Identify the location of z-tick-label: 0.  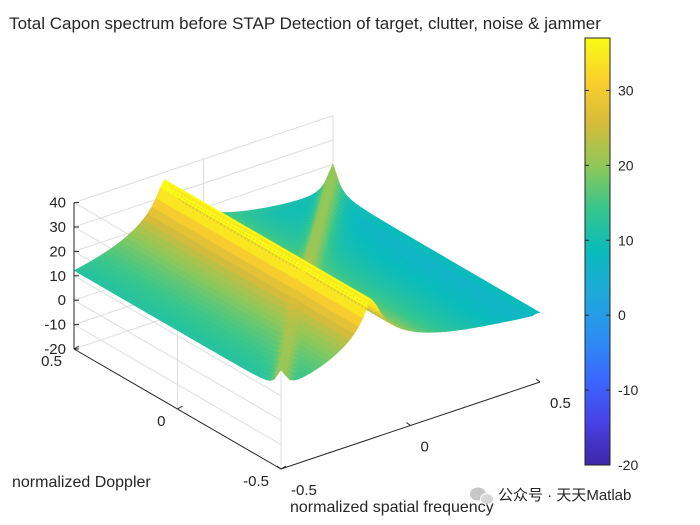
(62, 300).